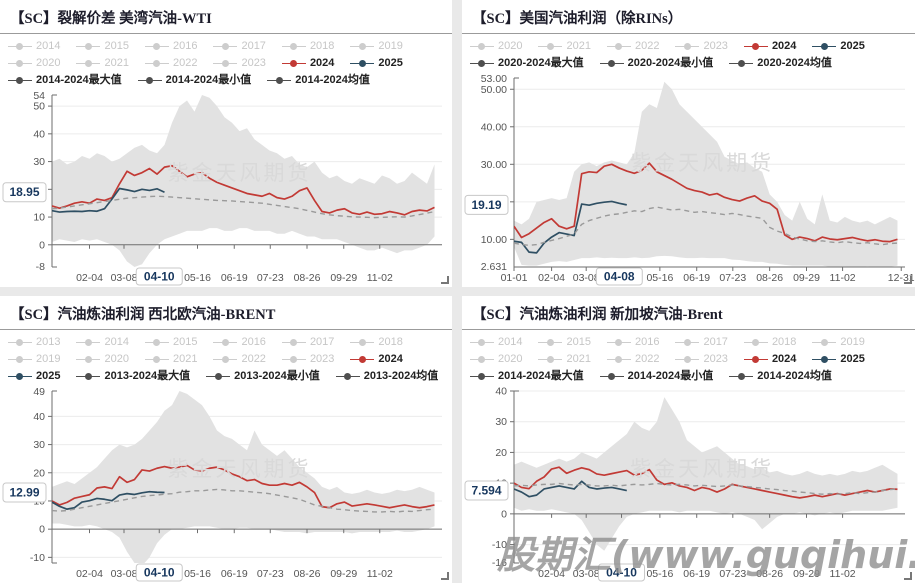 The width and height of the screenshot is (915, 583). I want to click on legend-label: 2017, so click(715, 342).